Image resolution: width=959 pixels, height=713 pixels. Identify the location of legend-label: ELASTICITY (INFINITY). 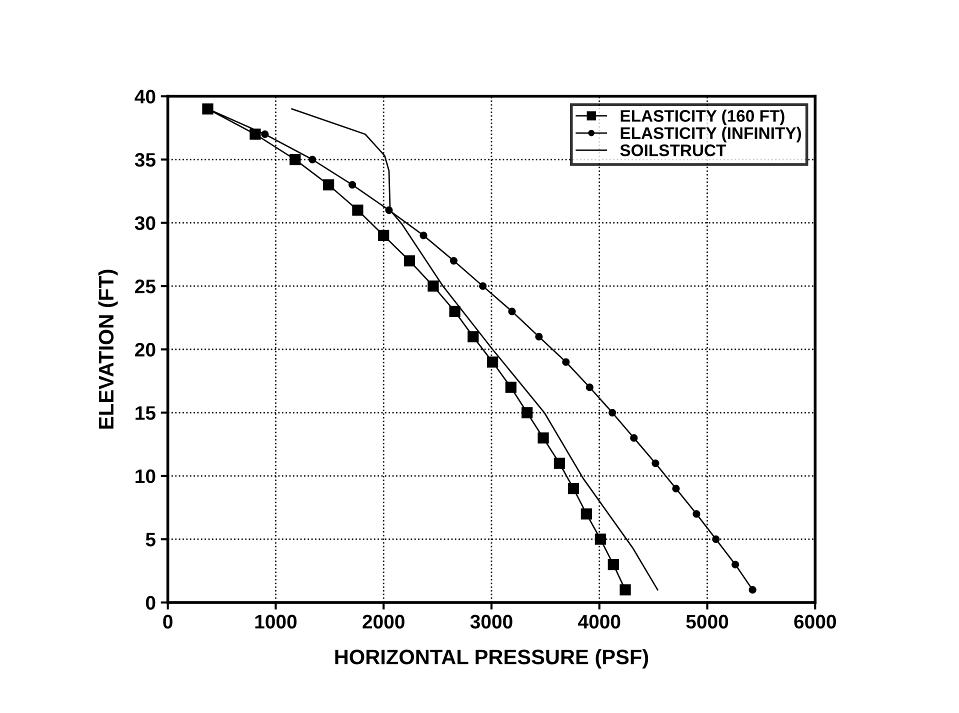
(710, 134).